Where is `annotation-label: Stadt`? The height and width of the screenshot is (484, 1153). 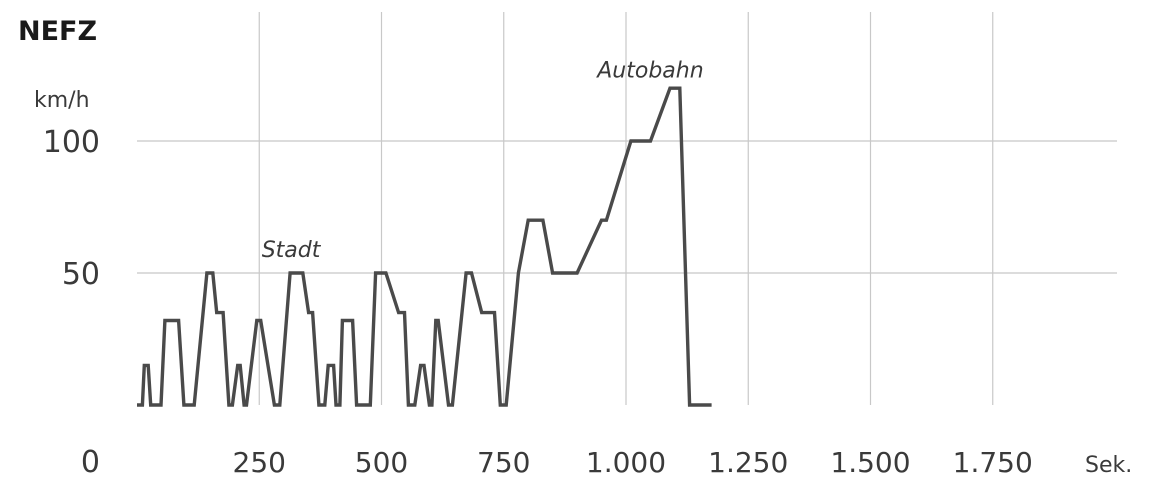
annotation-label: Stadt is located at coordinates (292, 250).